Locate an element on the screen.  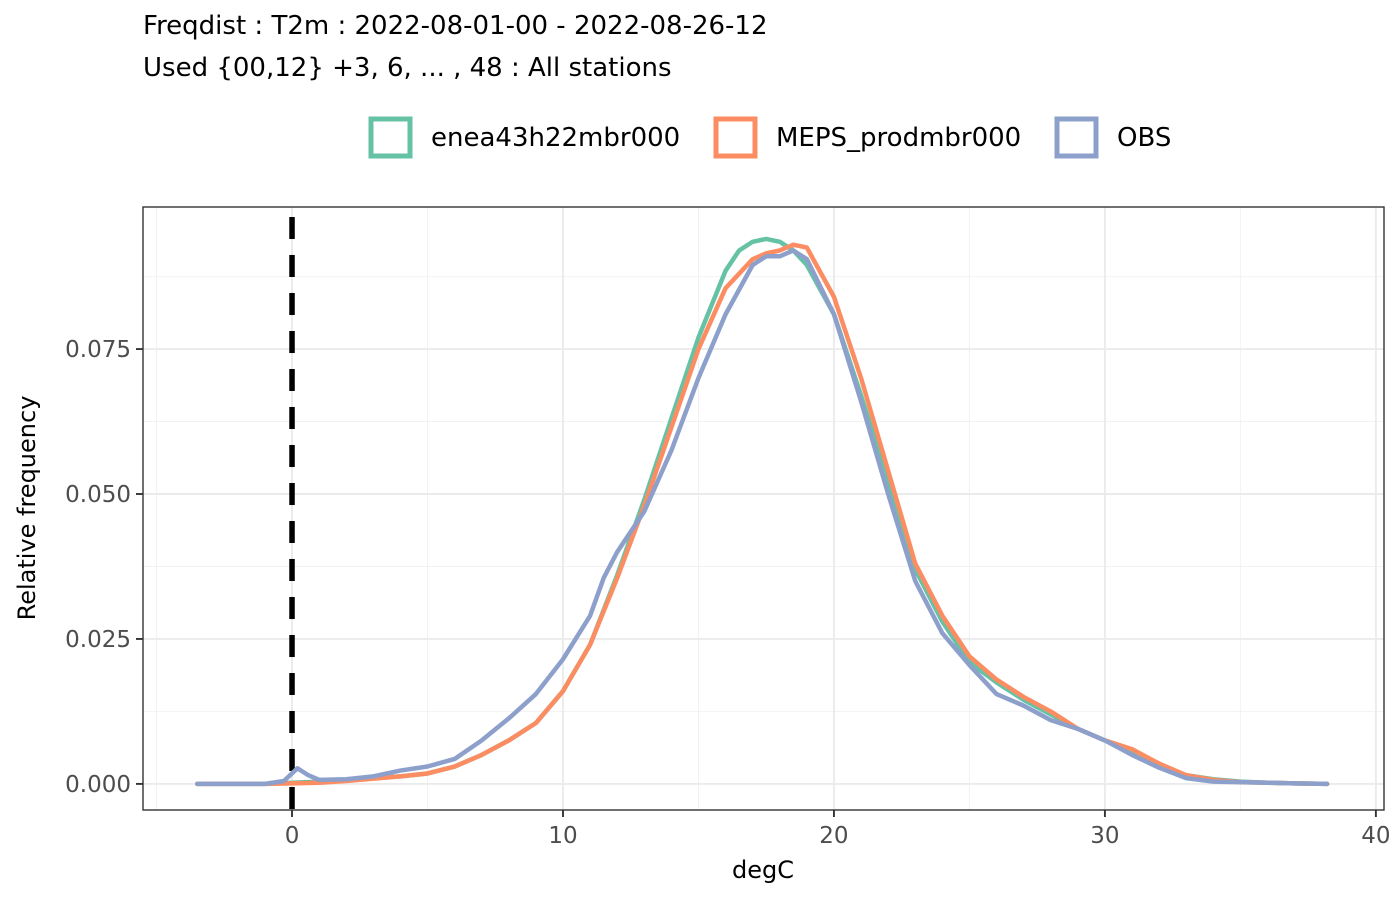
y-tick-label: 0.075 is located at coordinates (98, 350).